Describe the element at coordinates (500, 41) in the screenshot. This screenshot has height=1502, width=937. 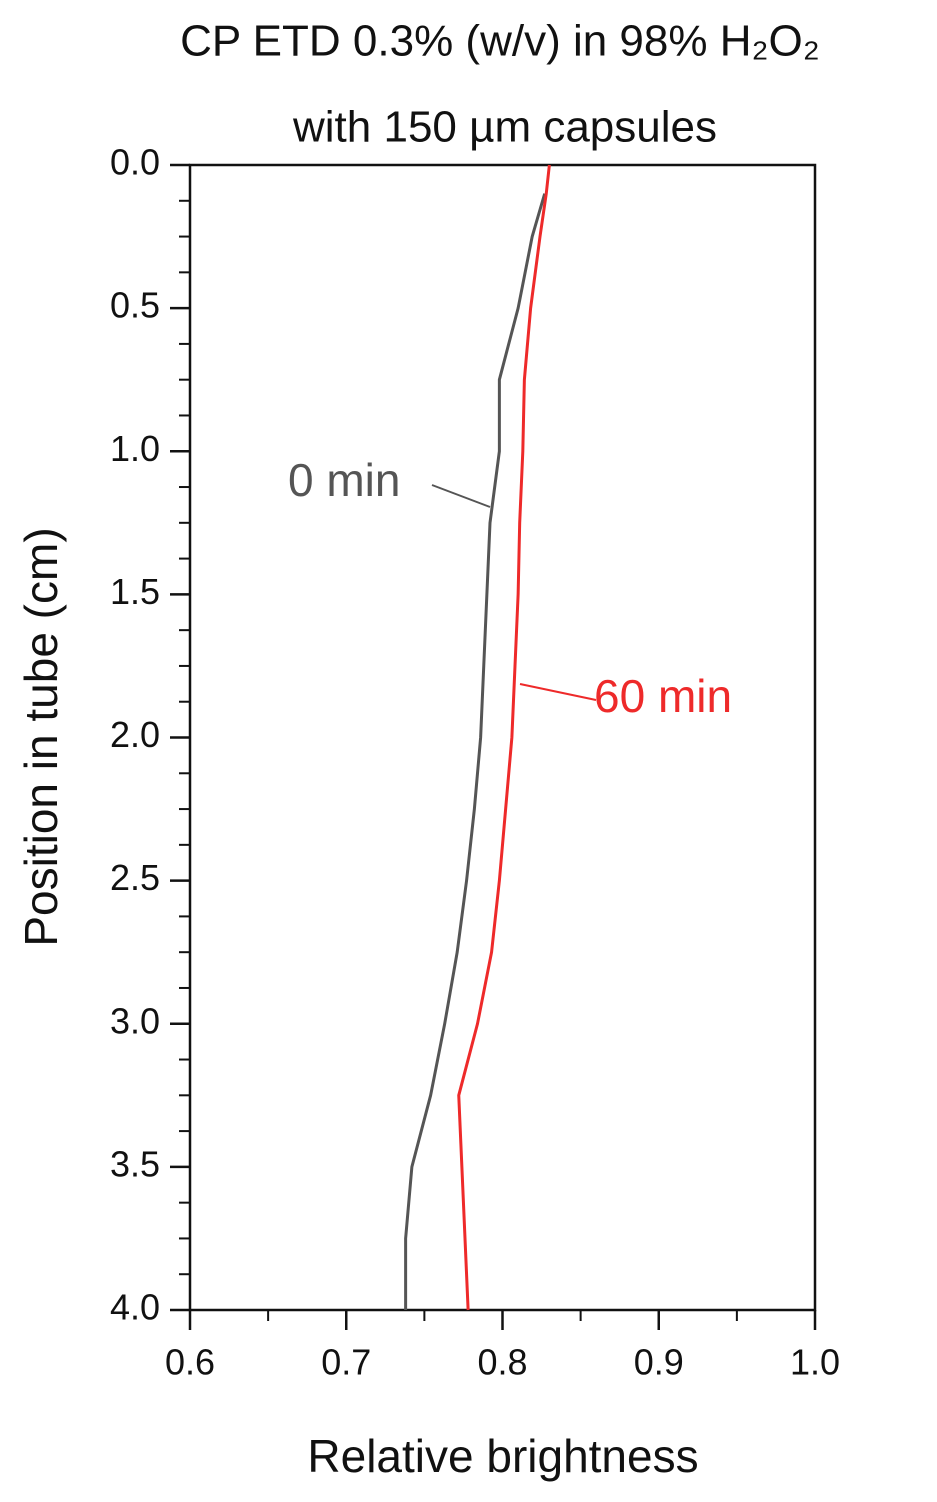
I see `chart-title: CP ETD 0.3% (w/v) in 98% H₂O₂` at that location.